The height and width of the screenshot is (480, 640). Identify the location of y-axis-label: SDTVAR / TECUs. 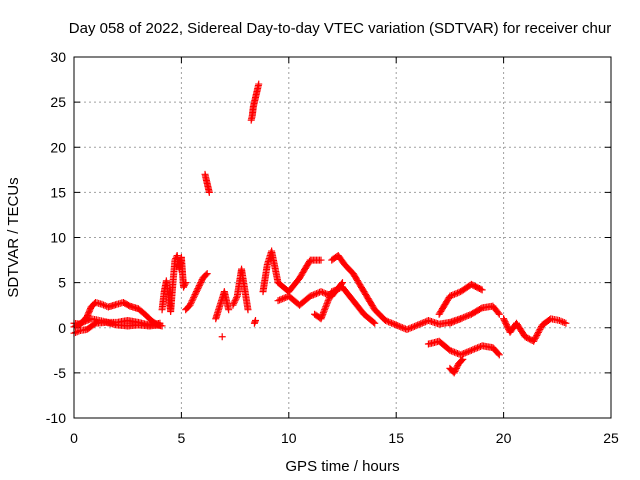
(13, 237).